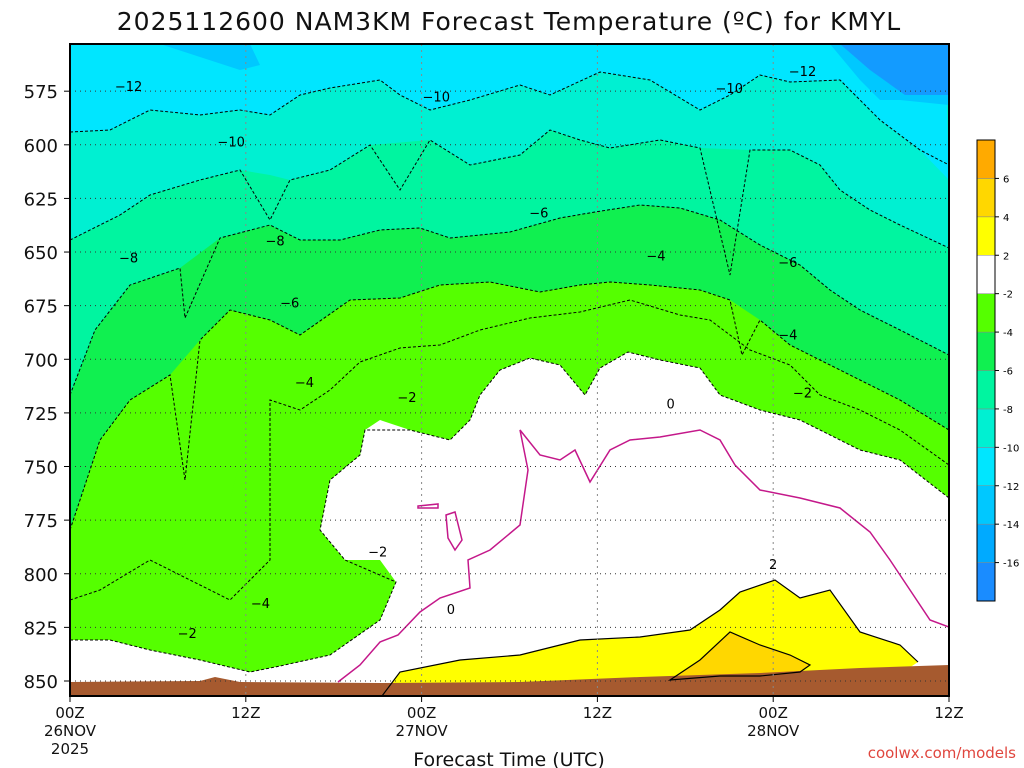 The image size is (1024, 768). I want to click on fill-plus4, so click(740, 656).